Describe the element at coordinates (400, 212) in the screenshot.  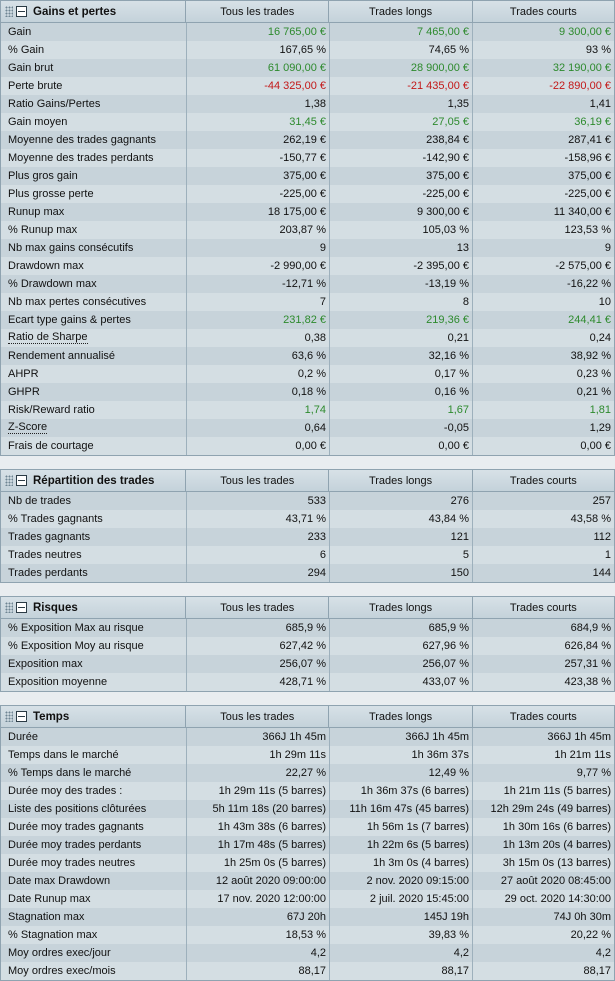
I see `value-cell: 9 300,00 €` at that location.